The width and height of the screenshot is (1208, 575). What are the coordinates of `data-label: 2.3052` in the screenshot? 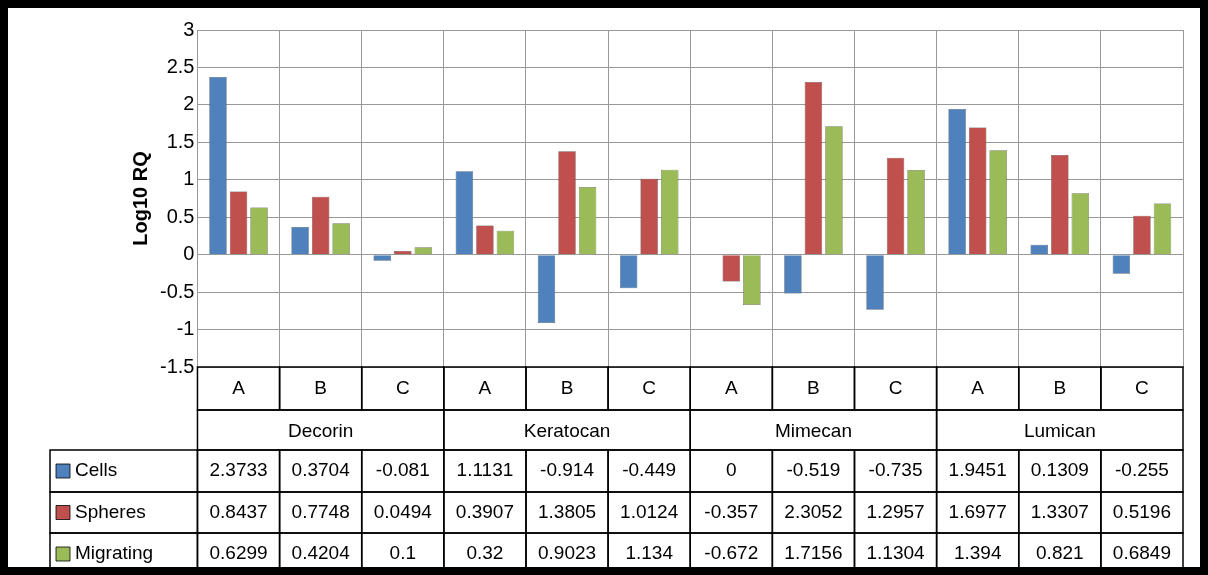 It's located at (813, 511).